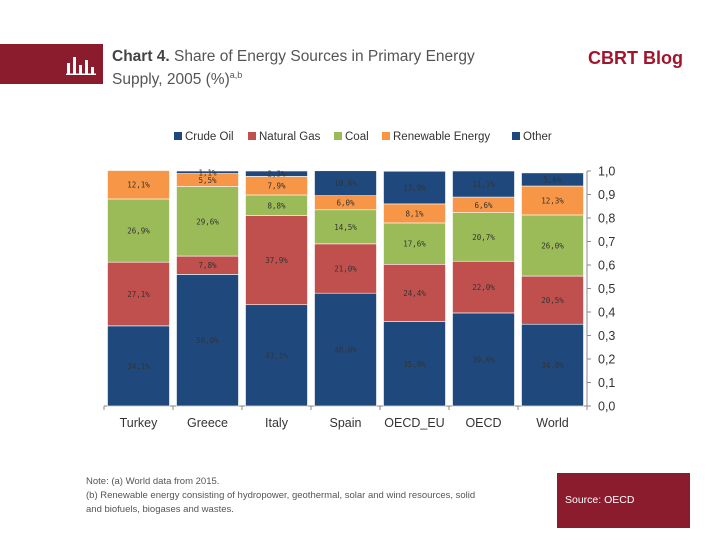 This screenshot has width=720, height=540. Describe the element at coordinates (483, 287) in the screenshot. I see `data-label: 22,0%` at that location.